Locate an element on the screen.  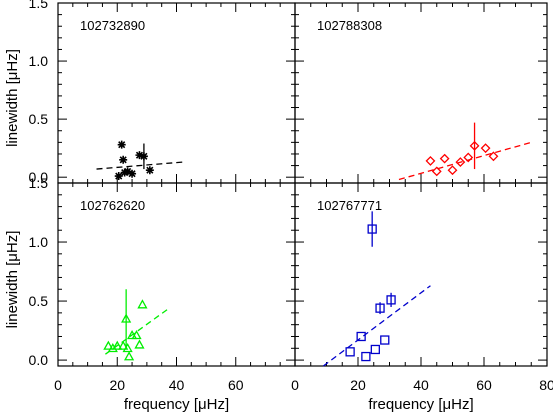
y-tick-label: 1.5 is located at coordinates (39, 5).